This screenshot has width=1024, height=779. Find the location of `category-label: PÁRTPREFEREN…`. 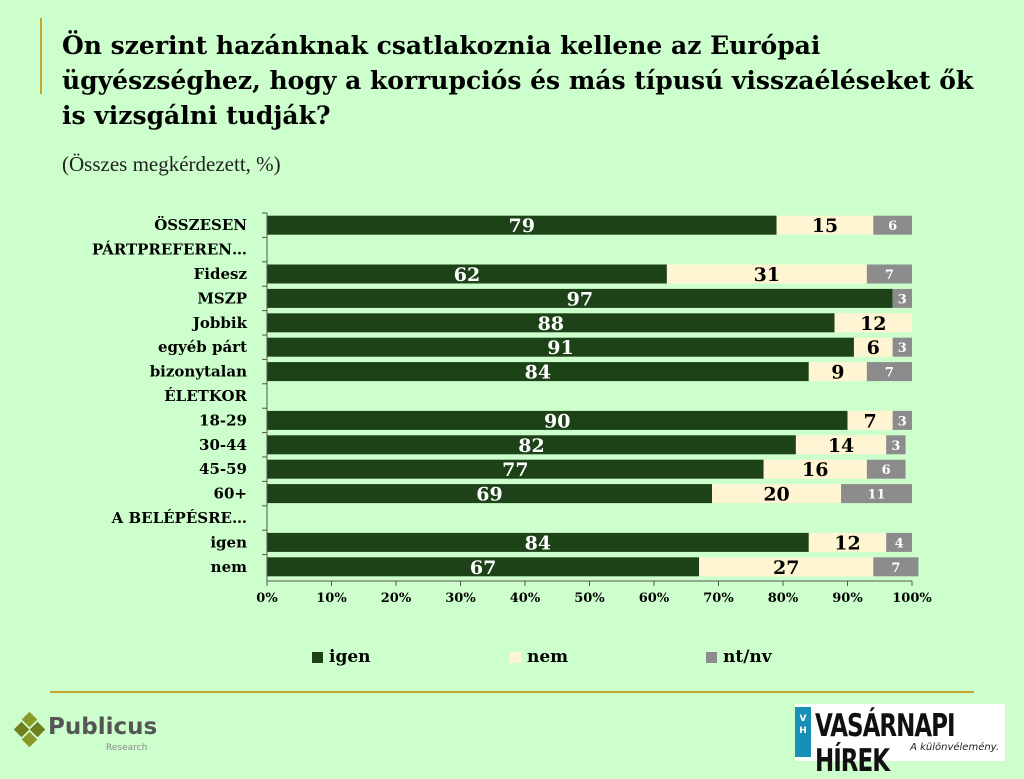

category-label: PÁRTPREFEREN… is located at coordinates (169, 250).